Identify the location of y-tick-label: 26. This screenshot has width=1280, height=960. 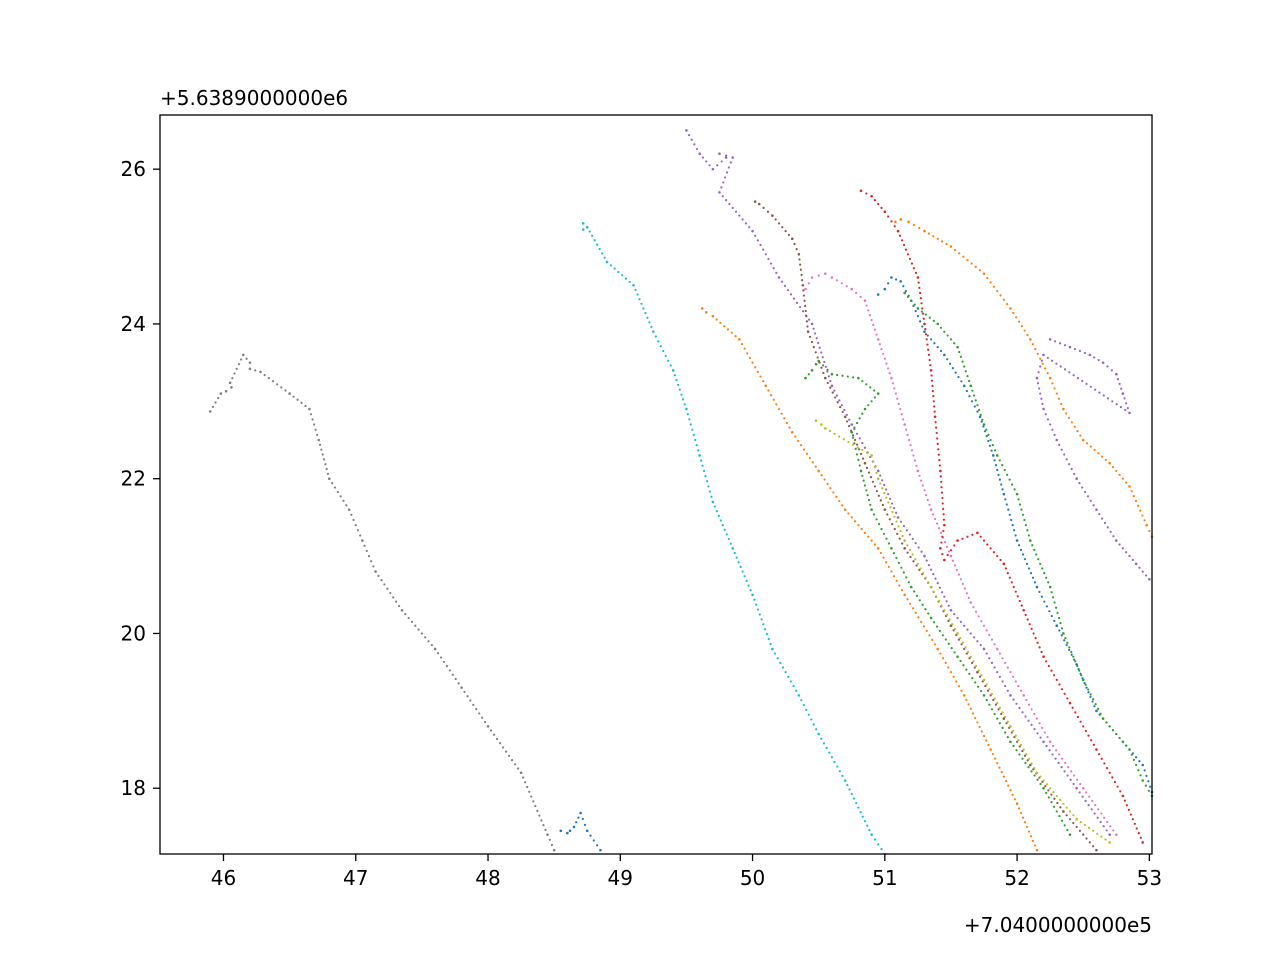
(133, 169).